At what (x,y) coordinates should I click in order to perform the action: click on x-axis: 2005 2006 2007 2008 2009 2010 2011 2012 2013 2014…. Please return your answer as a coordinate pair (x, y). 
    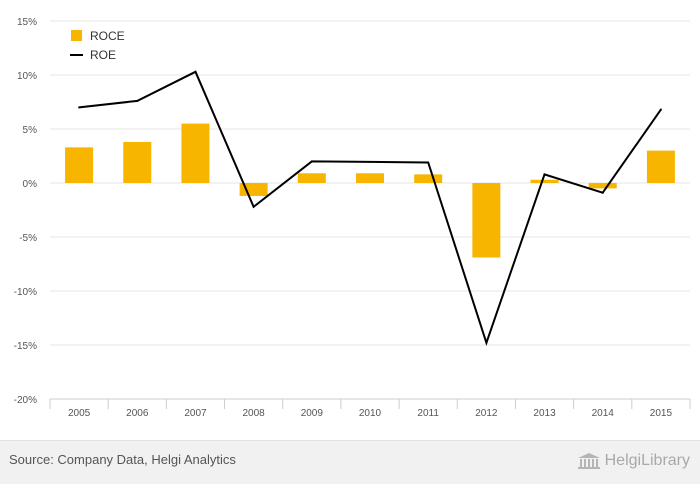
    Looking at the image, I should click on (370, 408).